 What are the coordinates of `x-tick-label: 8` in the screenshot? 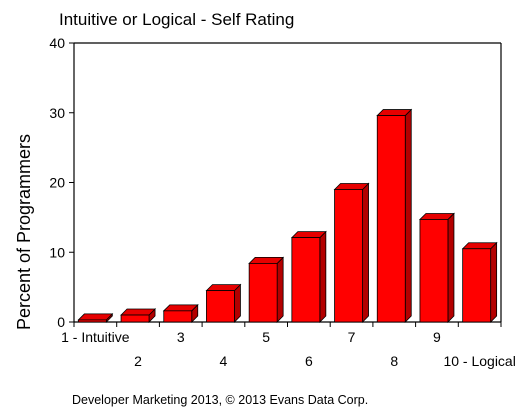 It's located at (394, 361).